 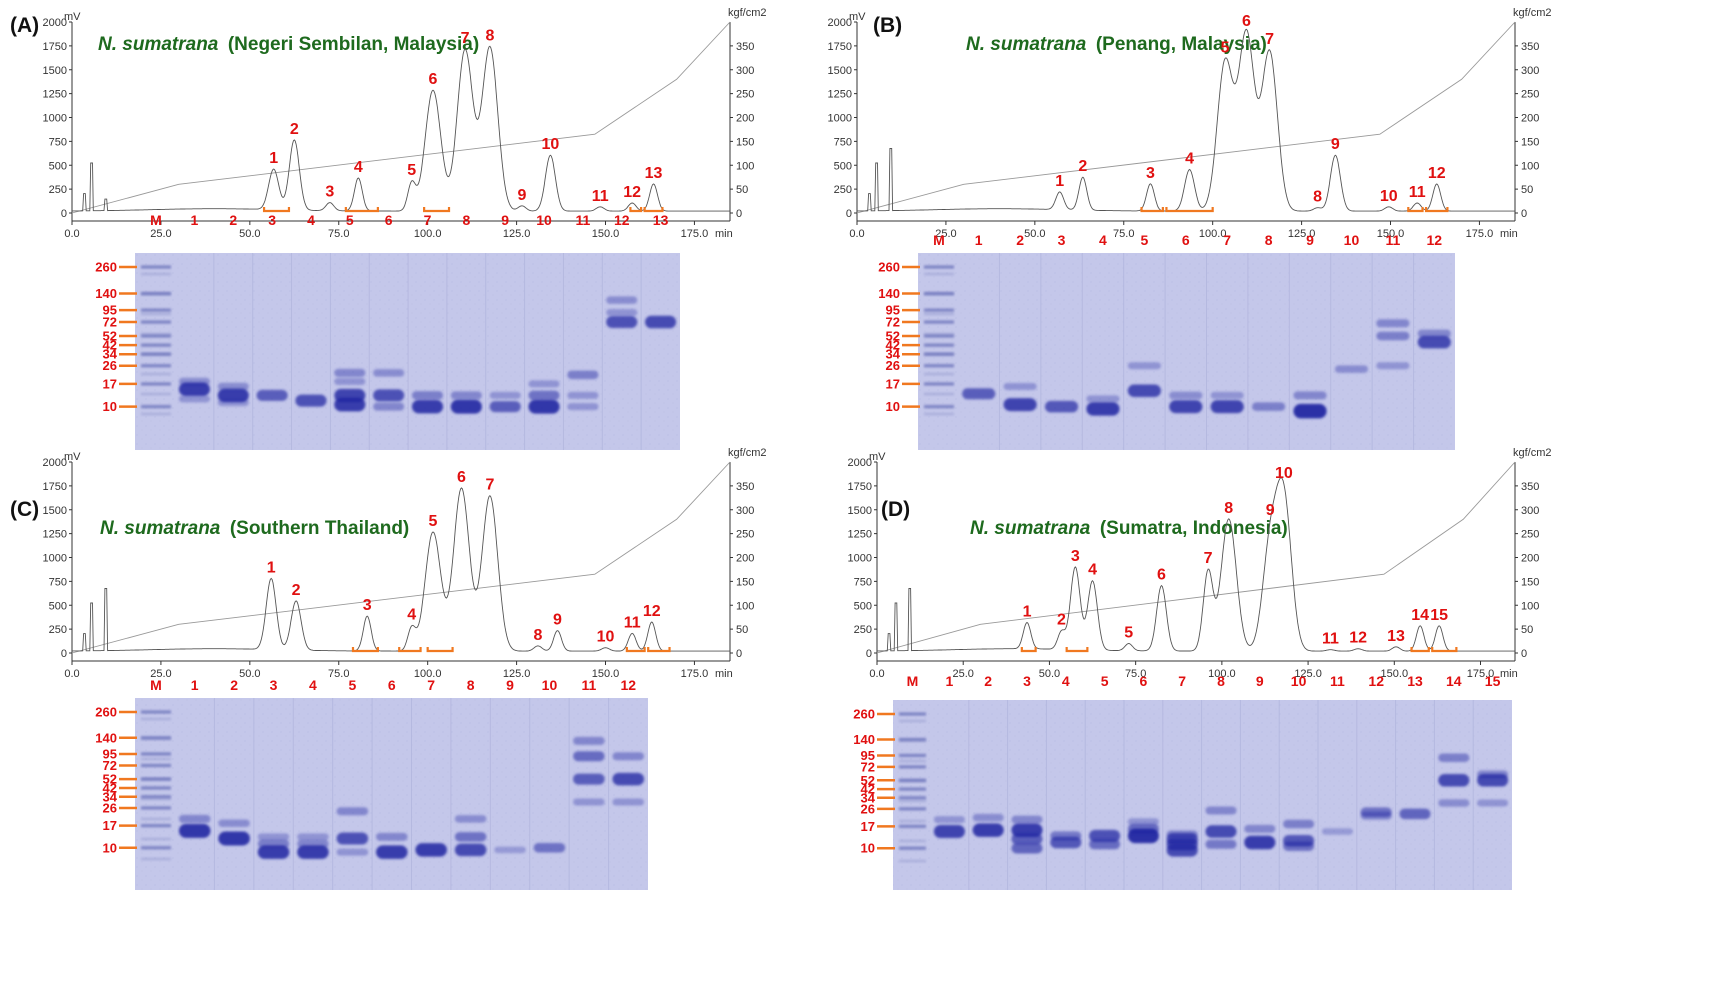 What do you see at coordinates (433, 79) in the screenshot?
I see `peak-label: 6` at bounding box center [433, 79].